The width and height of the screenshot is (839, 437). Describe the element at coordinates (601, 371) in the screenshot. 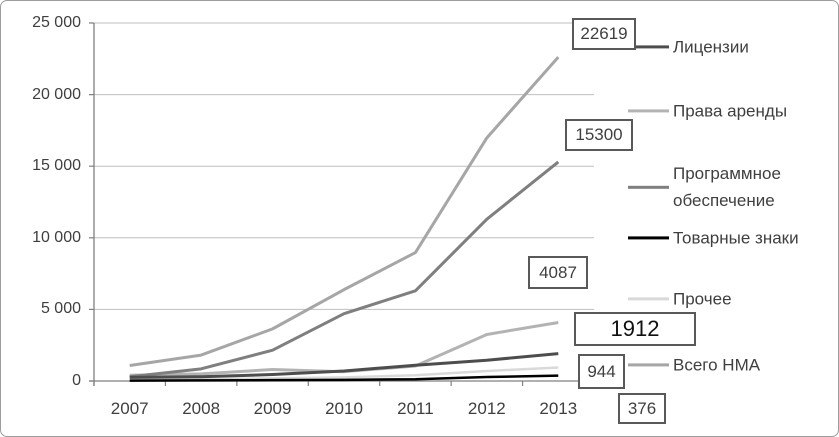

I see `value-callout-944: 944` at that location.